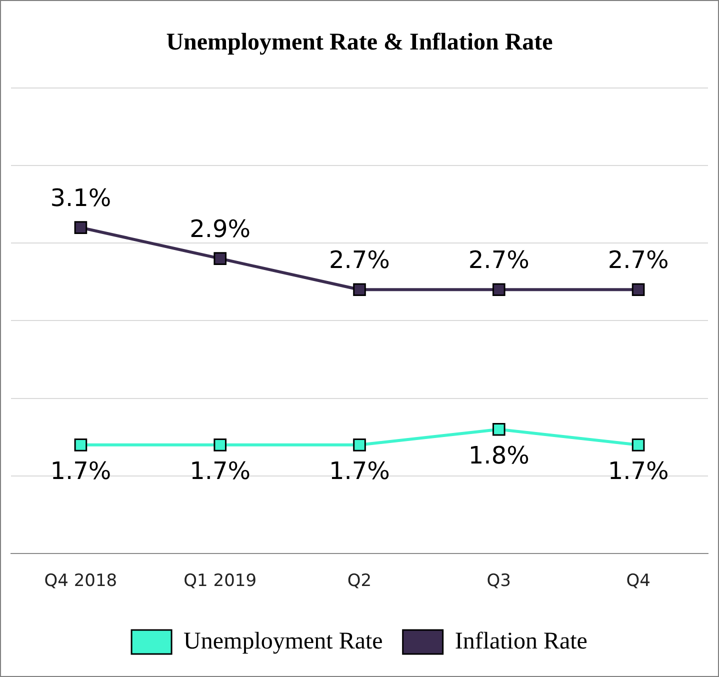 The image size is (719, 677). What do you see at coordinates (81, 581) in the screenshot?
I see `x-tick-label: Q4 2018` at bounding box center [81, 581].